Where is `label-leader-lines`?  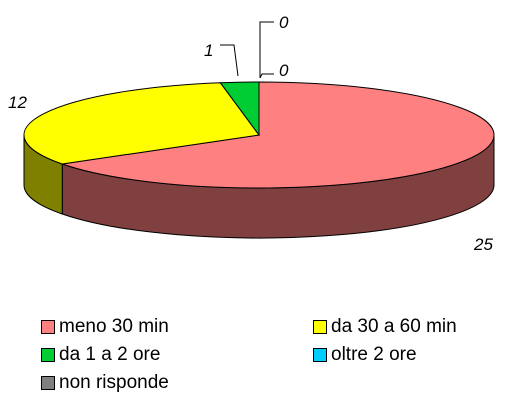
label-leader-lines is located at coordinates (247, 50).